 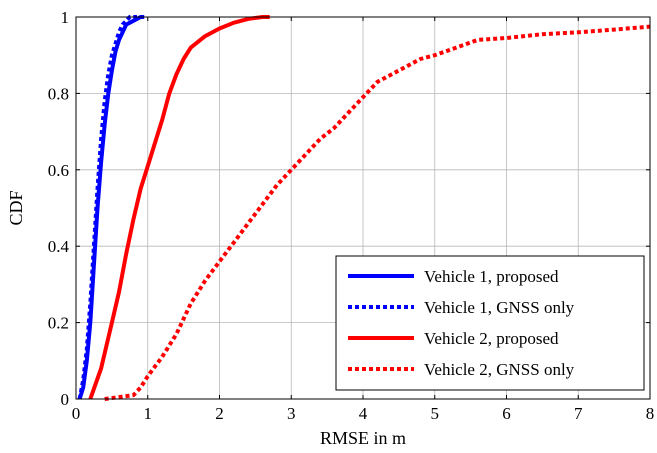 I want to click on x-tick-label: 3, so click(x=291, y=413).